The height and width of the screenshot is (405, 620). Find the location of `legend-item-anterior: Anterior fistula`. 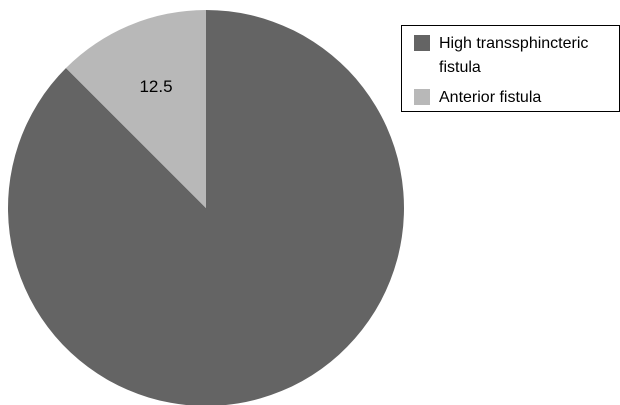

legend-item-anterior: Anterior fistula is located at coordinates (514, 98).